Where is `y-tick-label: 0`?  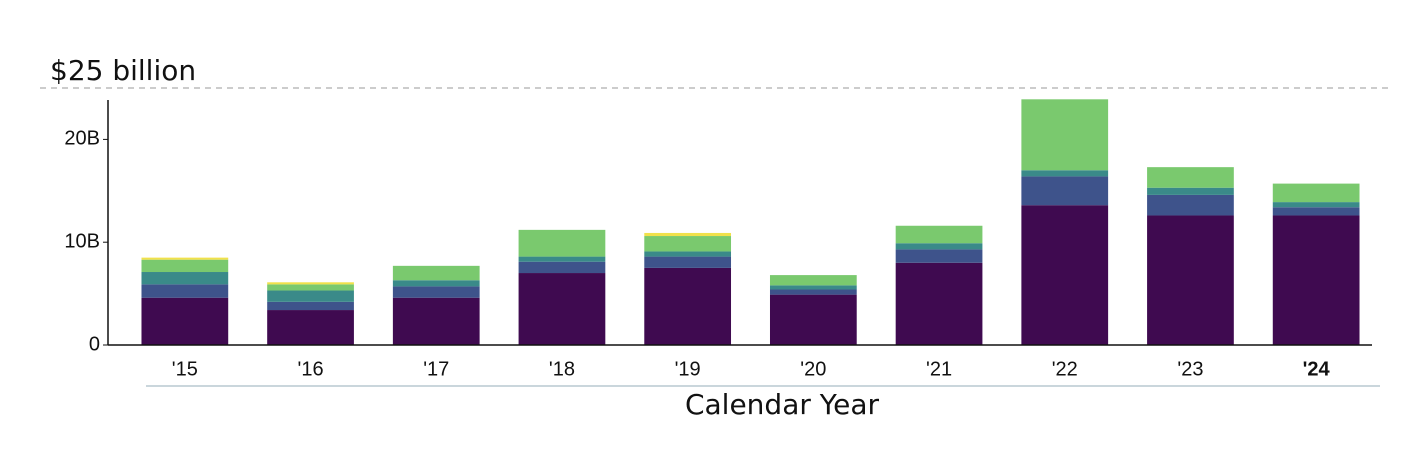
y-tick-label: 0 is located at coordinates (94, 344).